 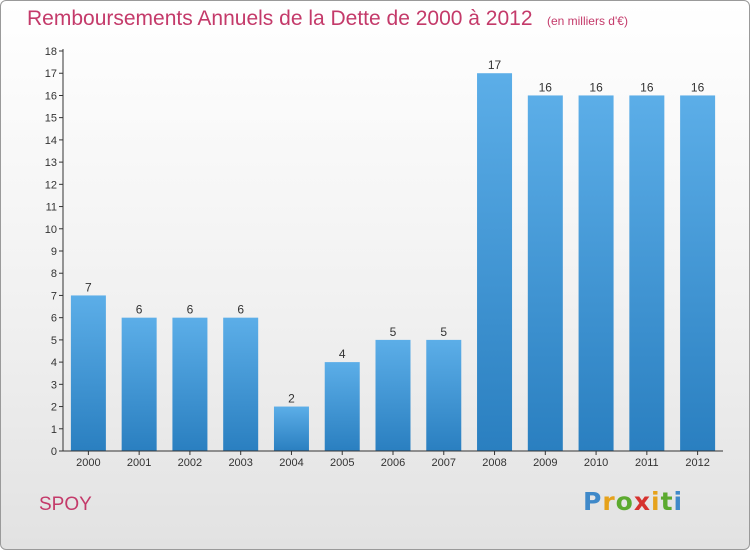 What do you see at coordinates (291, 463) in the screenshot?
I see `x-tick-label: 2004` at bounding box center [291, 463].